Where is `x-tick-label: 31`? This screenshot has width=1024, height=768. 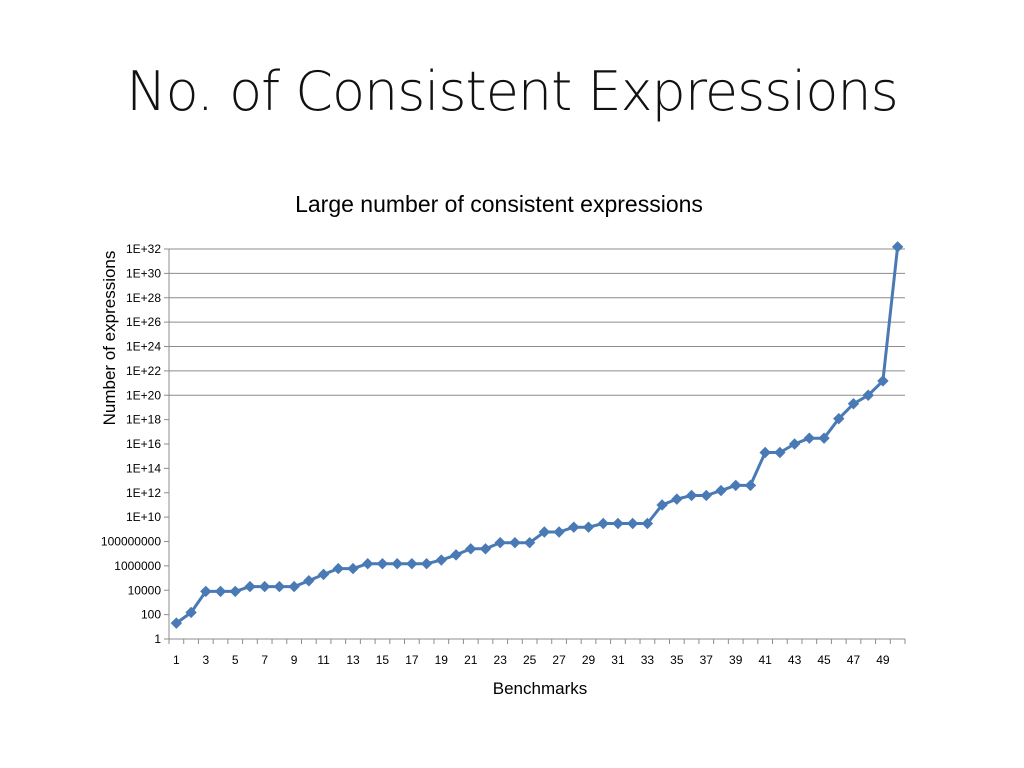 x-tick-label: 31 is located at coordinates (618, 660).